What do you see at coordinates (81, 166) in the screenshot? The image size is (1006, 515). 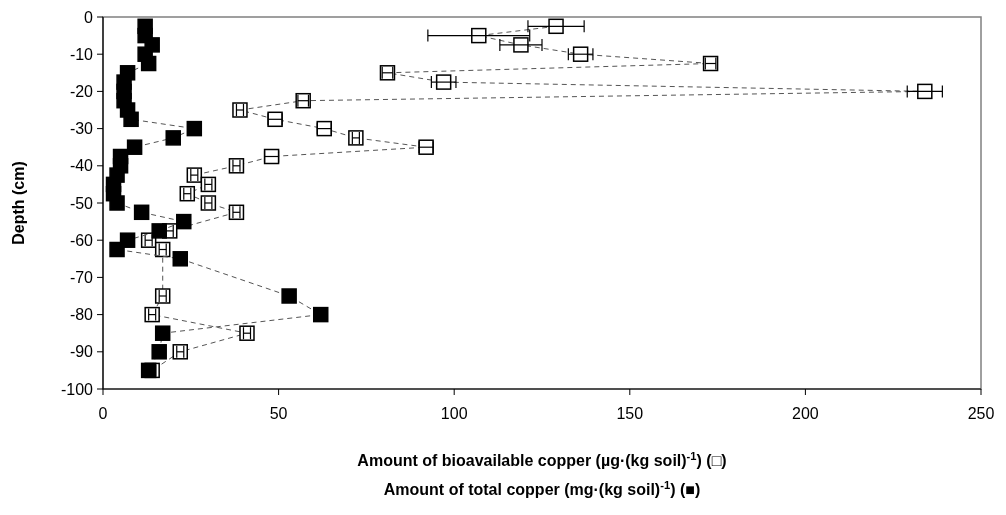 I see `y-tick-label: -40` at bounding box center [81, 166].